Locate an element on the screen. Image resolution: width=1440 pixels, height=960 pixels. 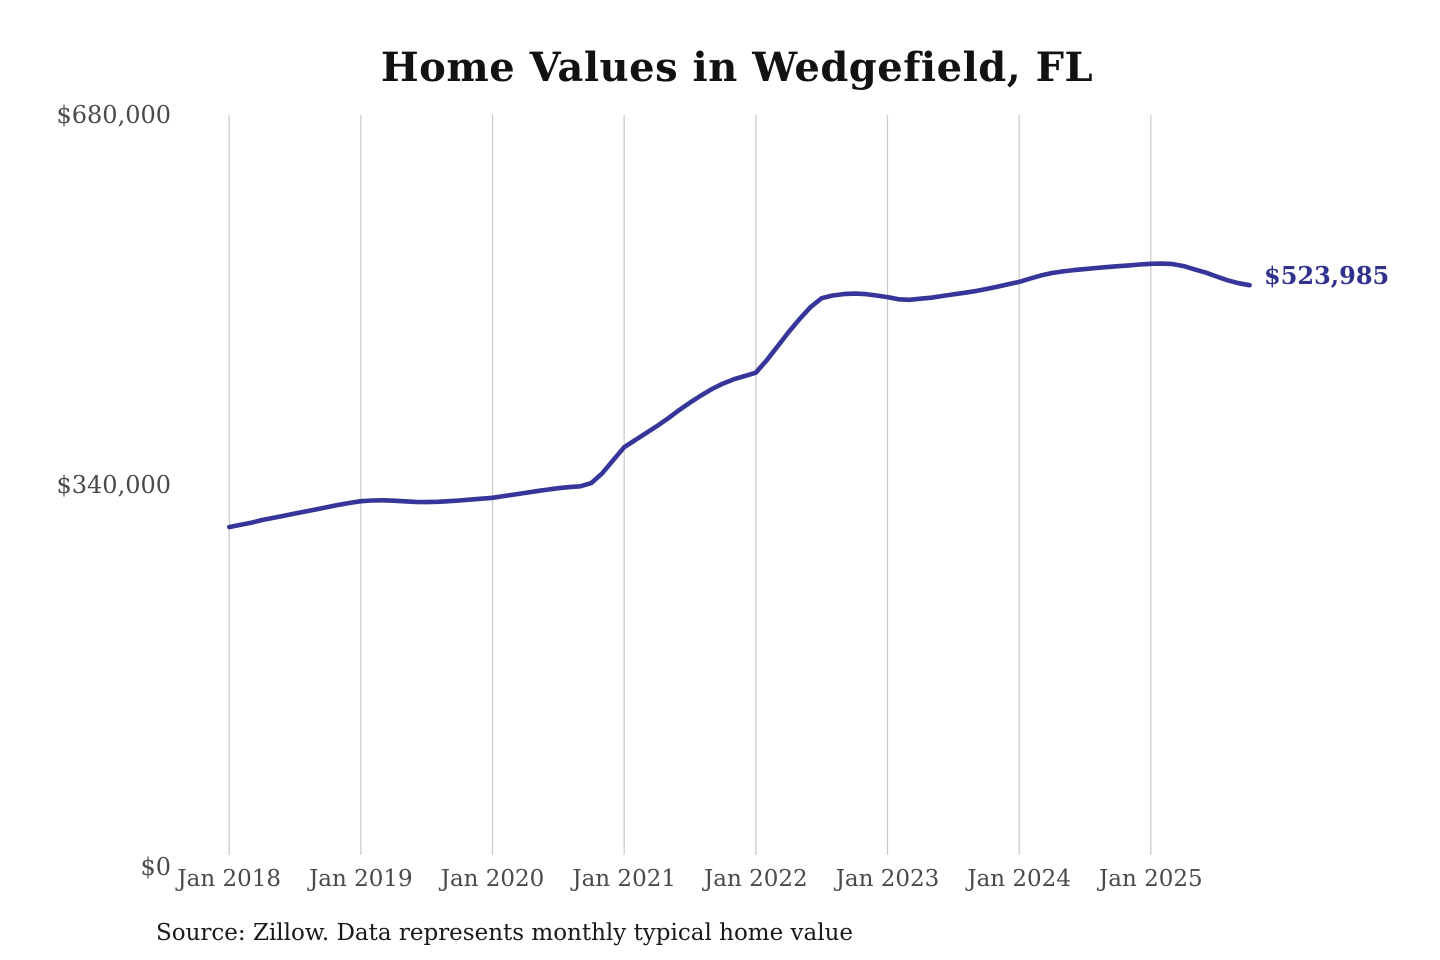
x-axis-tick-label: Jan 2018 is located at coordinates (229, 879).